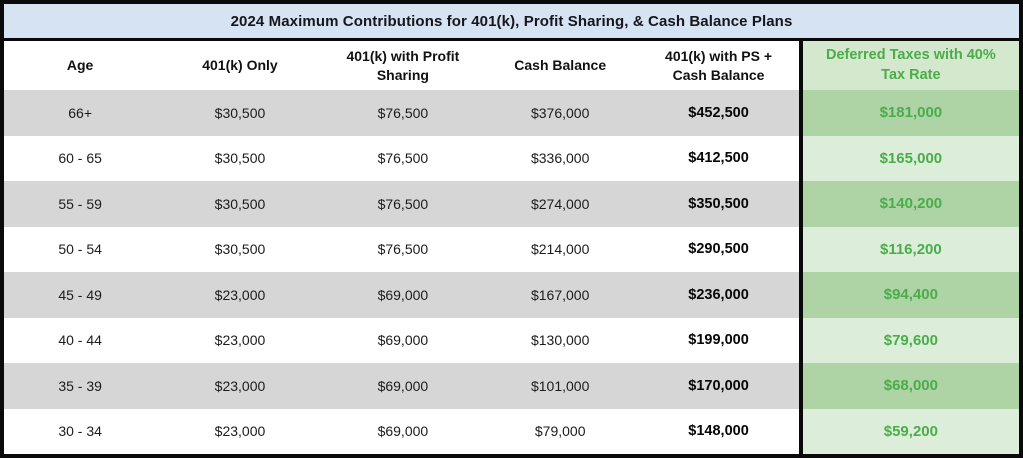  What do you see at coordinates (719, 249) in the screenshot?
I see `value-cell: $290,500` at bounding box center [719, 249].